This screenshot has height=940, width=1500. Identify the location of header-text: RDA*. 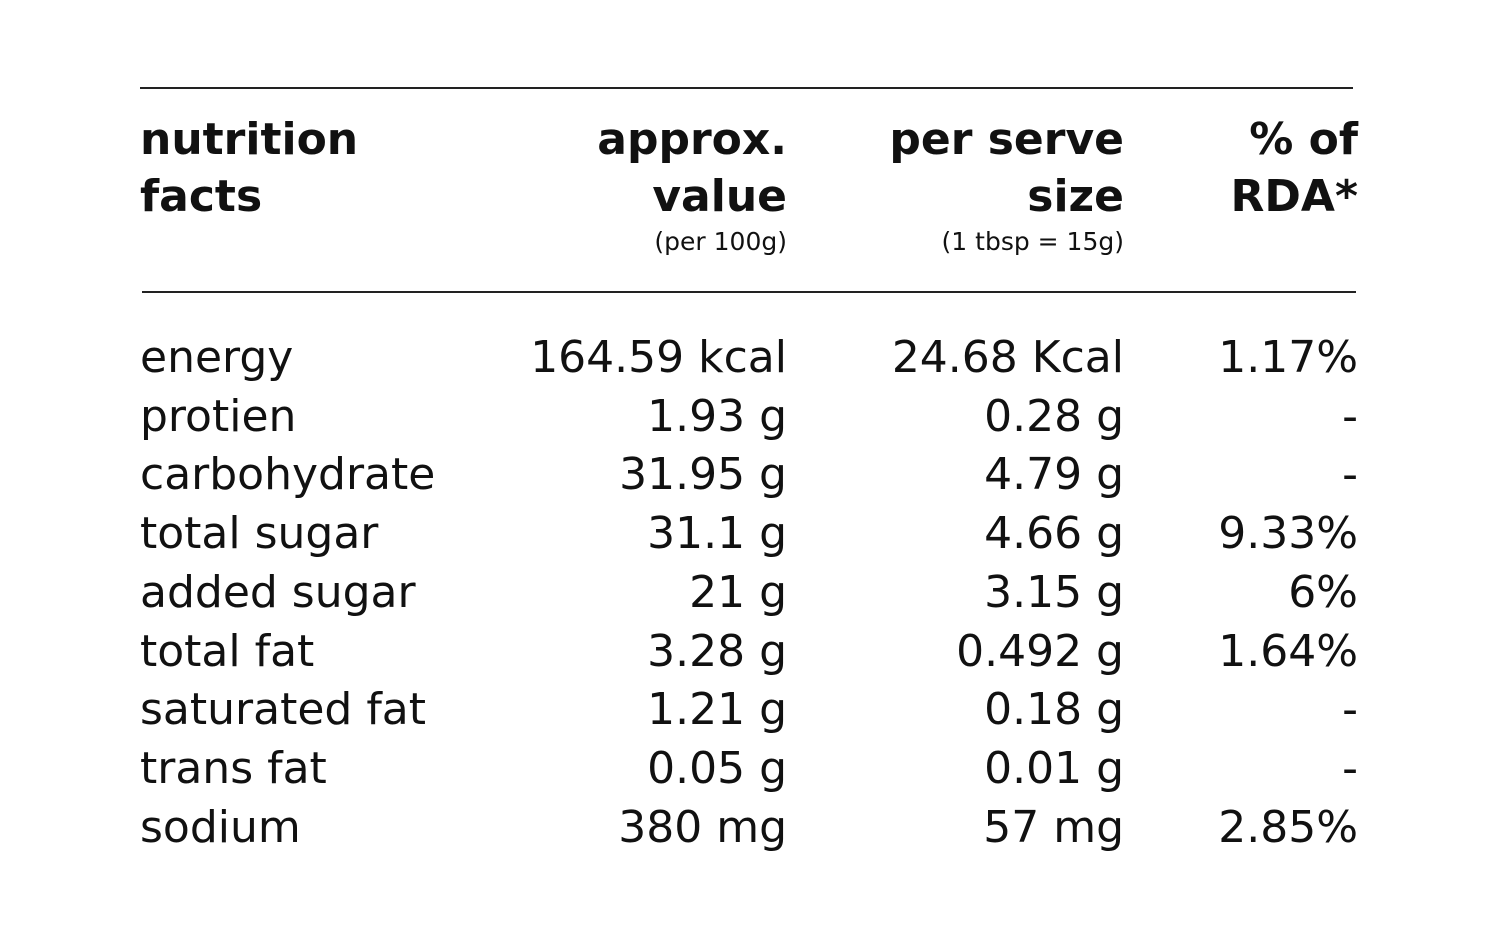
(1294, 196).